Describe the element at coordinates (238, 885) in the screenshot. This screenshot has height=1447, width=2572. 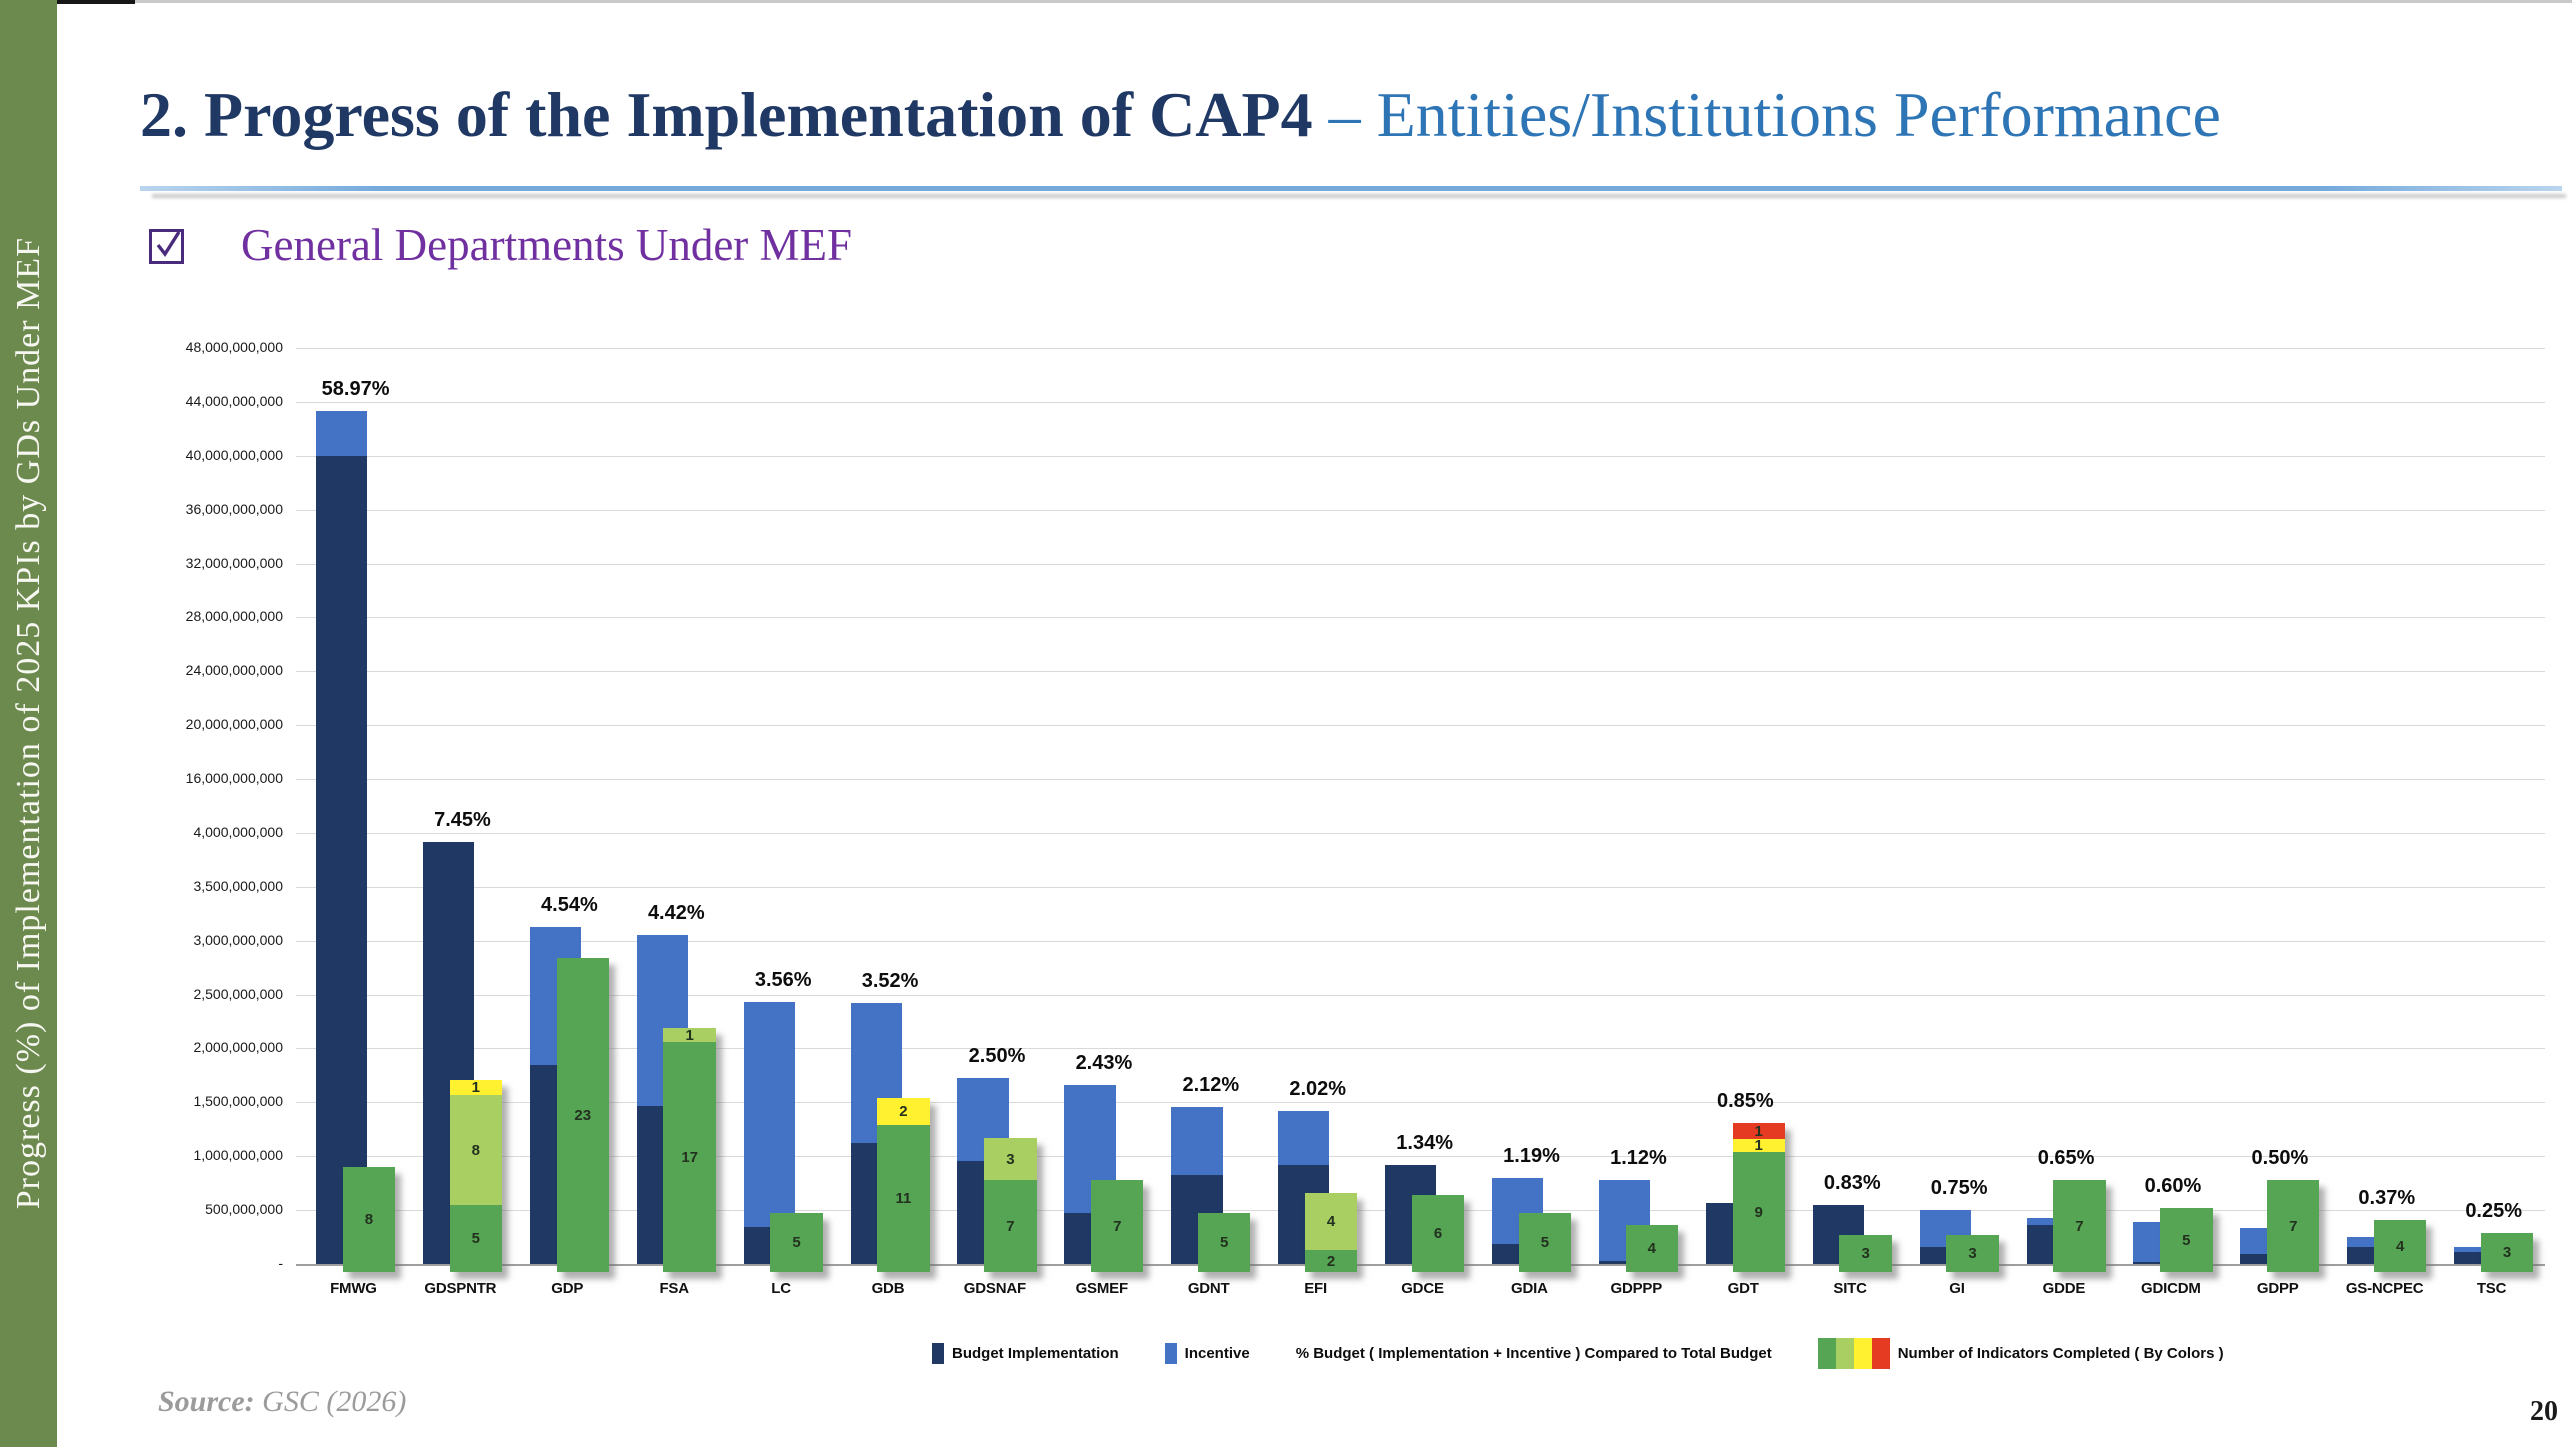
I see `y-tick-label: 3,500,000,000` at that location.